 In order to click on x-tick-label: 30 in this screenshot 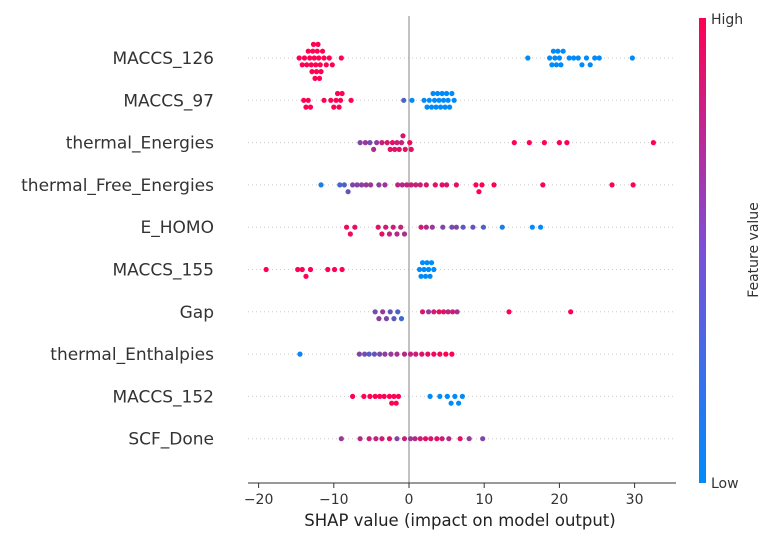, I will do `click(635, 500)`.